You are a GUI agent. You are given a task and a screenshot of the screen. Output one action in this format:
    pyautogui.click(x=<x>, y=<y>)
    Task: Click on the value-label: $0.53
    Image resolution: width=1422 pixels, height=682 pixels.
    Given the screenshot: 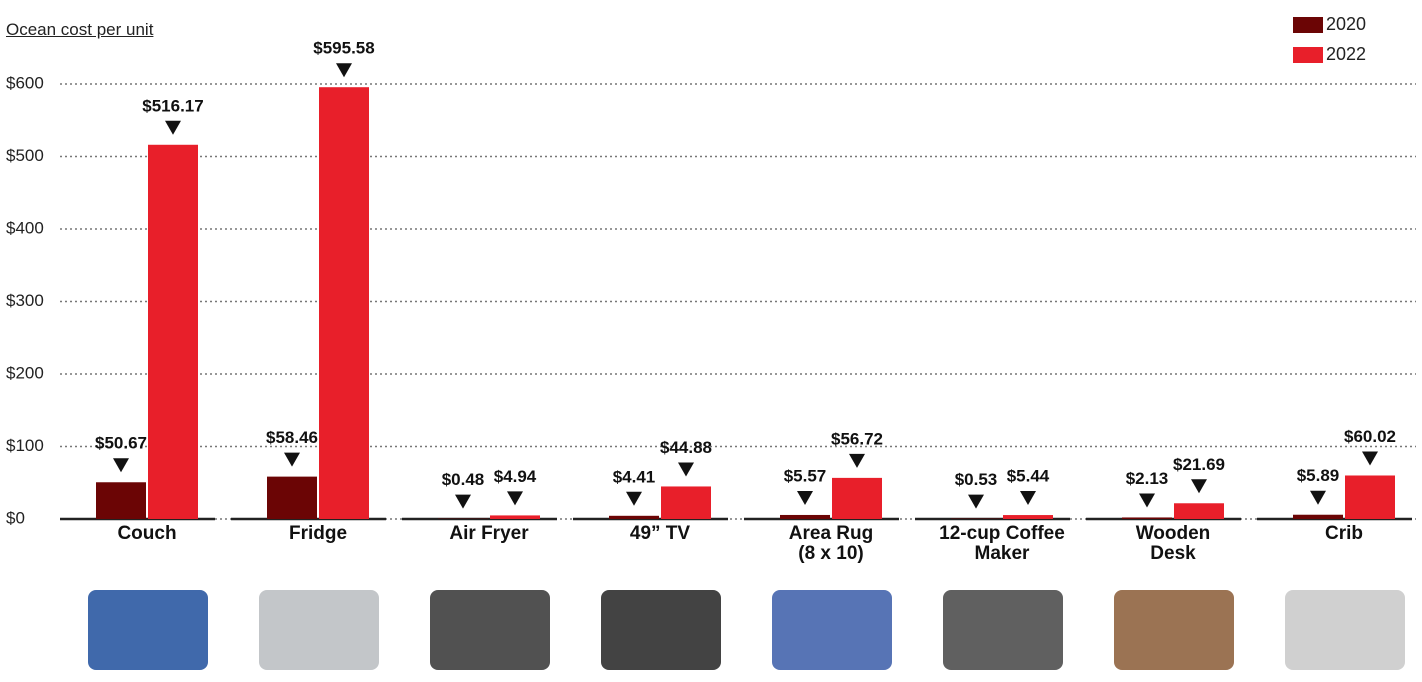 What is the action you would take?
    pyautogui.click(x=976, y=479)
    